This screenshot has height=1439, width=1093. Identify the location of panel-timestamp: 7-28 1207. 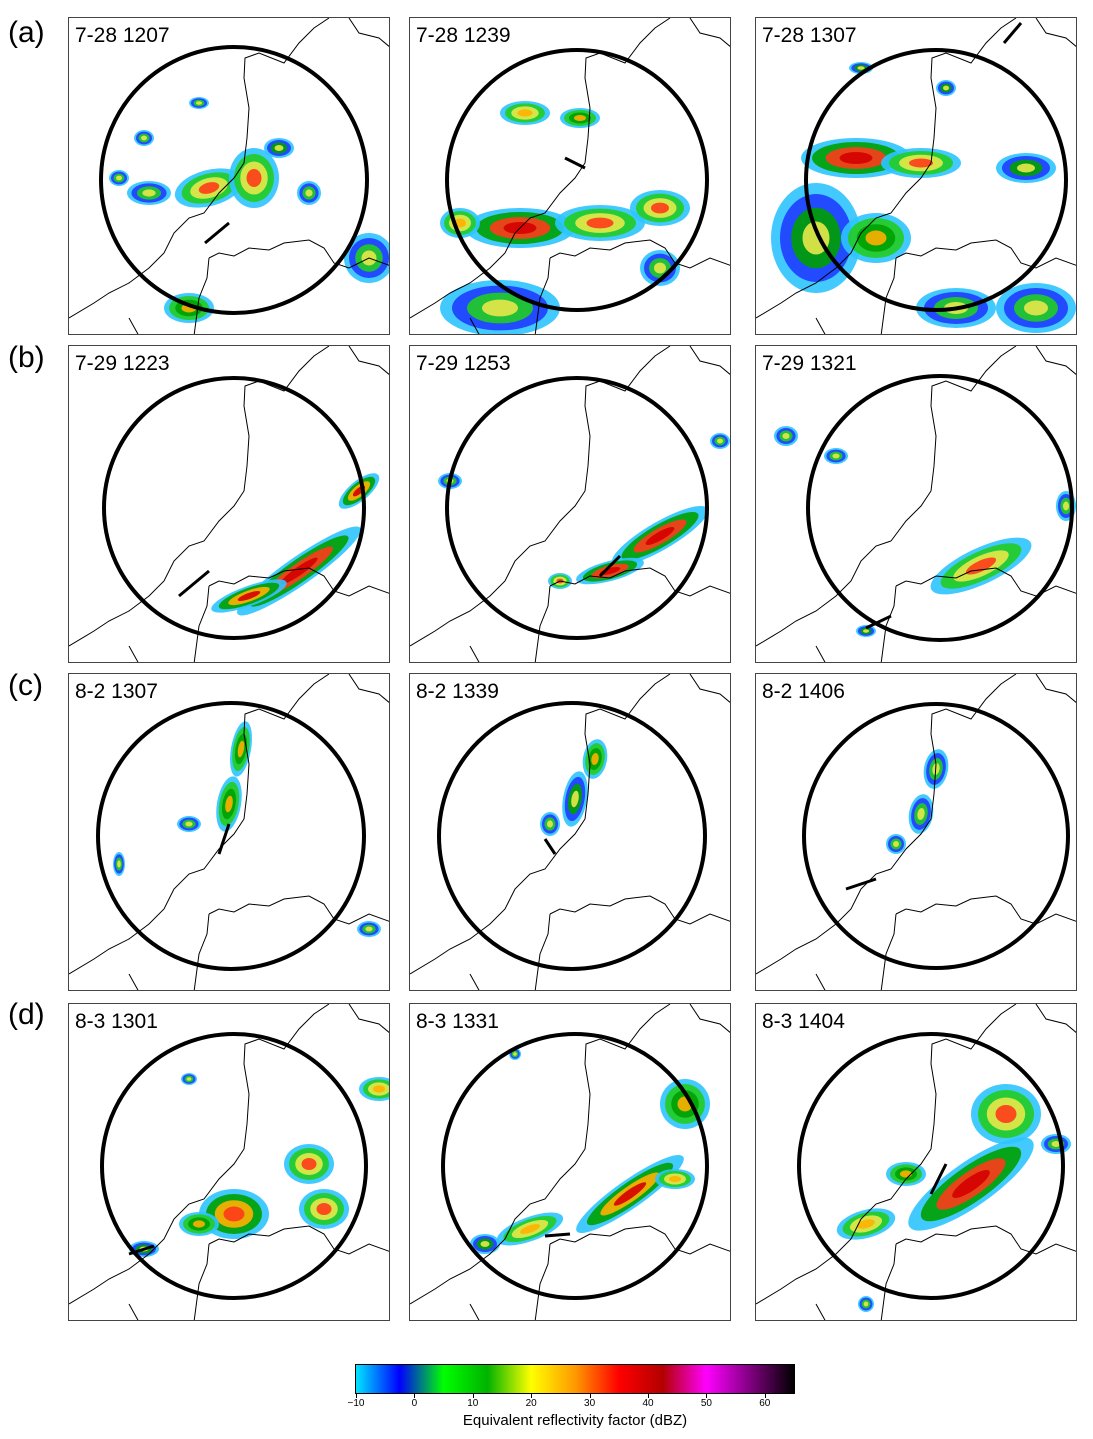
(122, 35).